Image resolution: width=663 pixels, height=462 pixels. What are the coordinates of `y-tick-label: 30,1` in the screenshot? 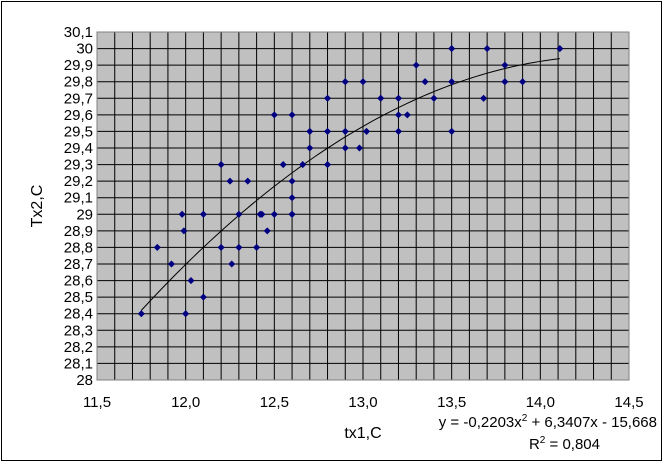 It's located at (78, 32).